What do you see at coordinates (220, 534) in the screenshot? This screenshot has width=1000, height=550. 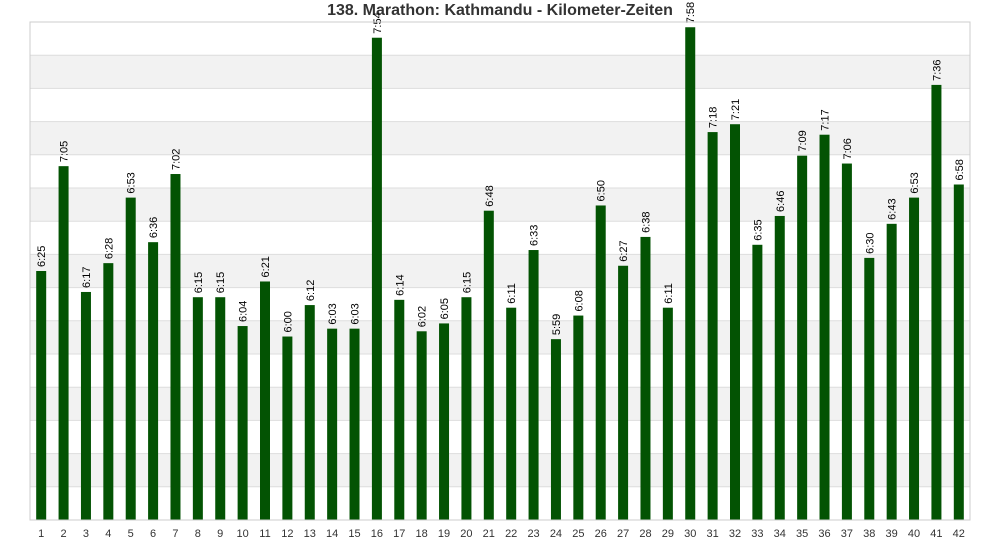 I see `x-tick-label: 9` at bounding box center [220, 534].